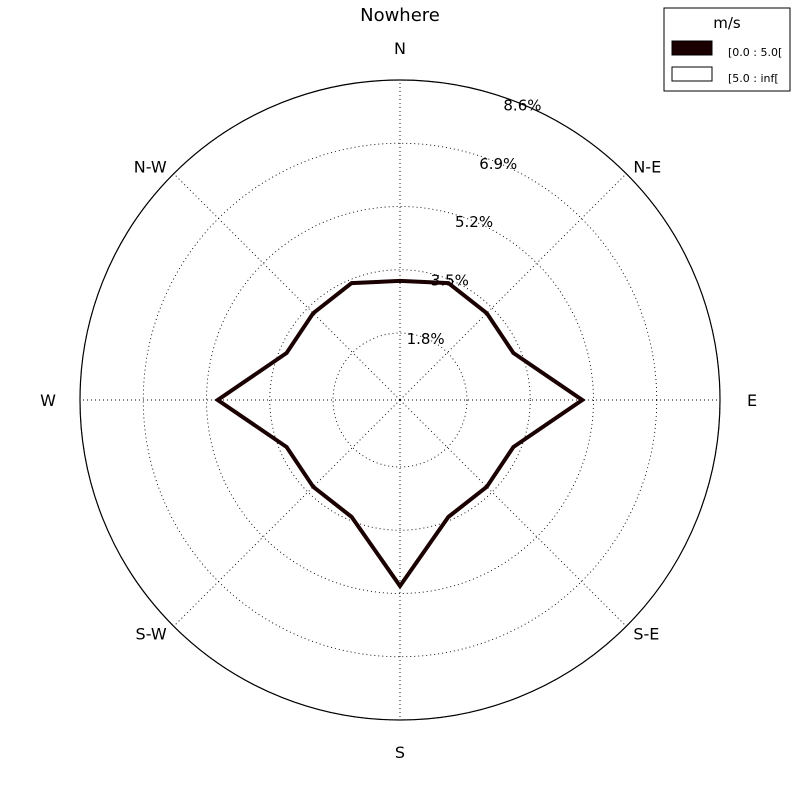 The width and height of the screenshot is (800, 800). I want to click on radial-tick-labels: 1.8% 3.5% 5.2% 6.9% 8.6%, so click(474, 222).